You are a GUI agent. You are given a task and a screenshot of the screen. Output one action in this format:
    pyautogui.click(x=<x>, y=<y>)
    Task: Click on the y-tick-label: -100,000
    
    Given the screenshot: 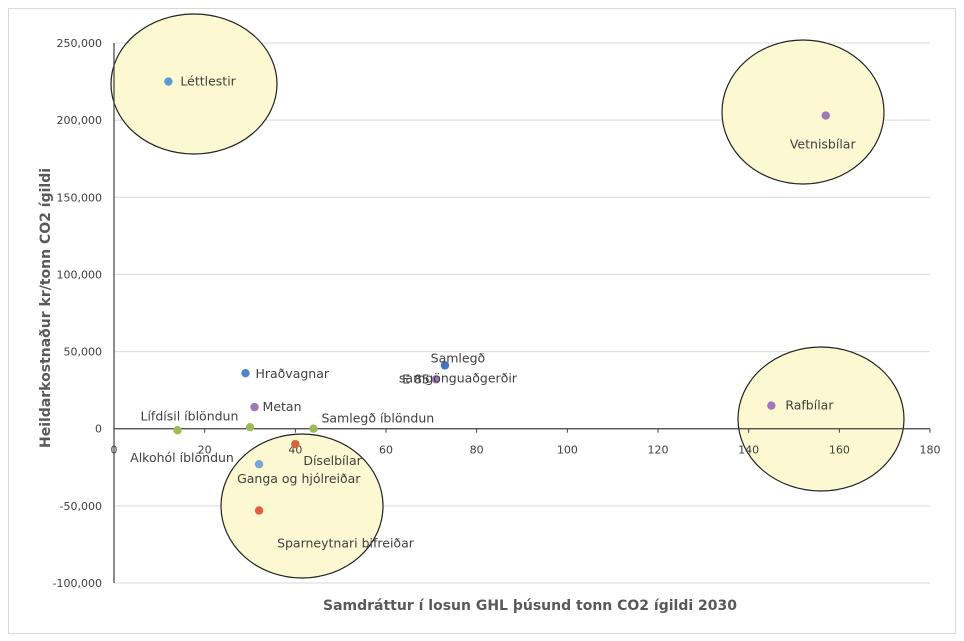 What is the action you would take?
    pyautogui.click(x=77, y=583)
    